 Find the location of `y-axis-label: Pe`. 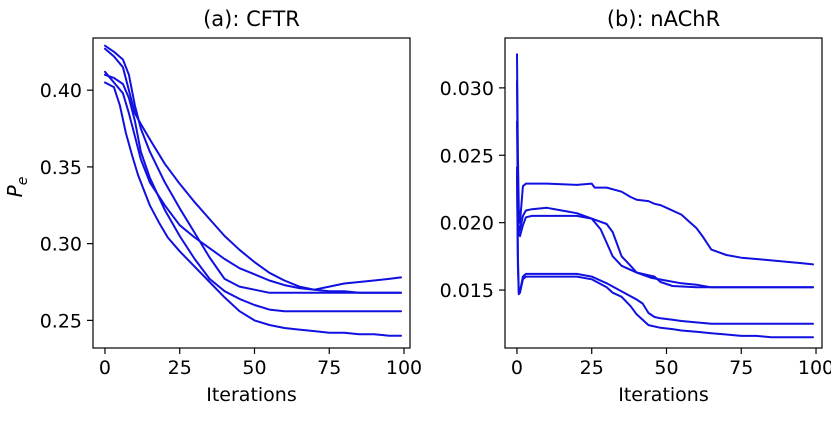

y-axis-label: Pe is located at coordinates (17, 187).